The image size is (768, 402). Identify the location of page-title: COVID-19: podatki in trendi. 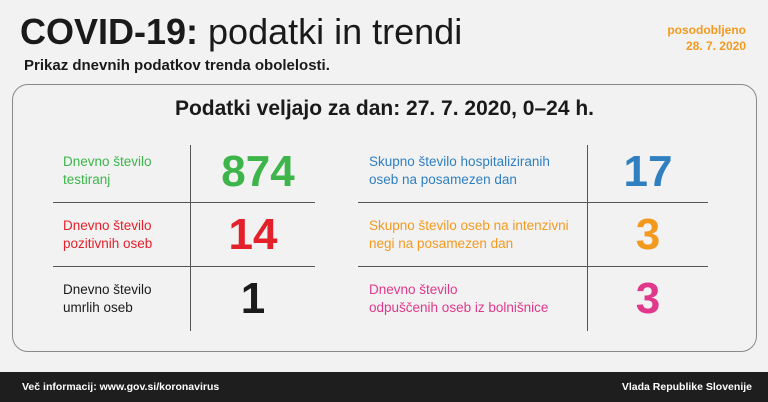
(241, 32).